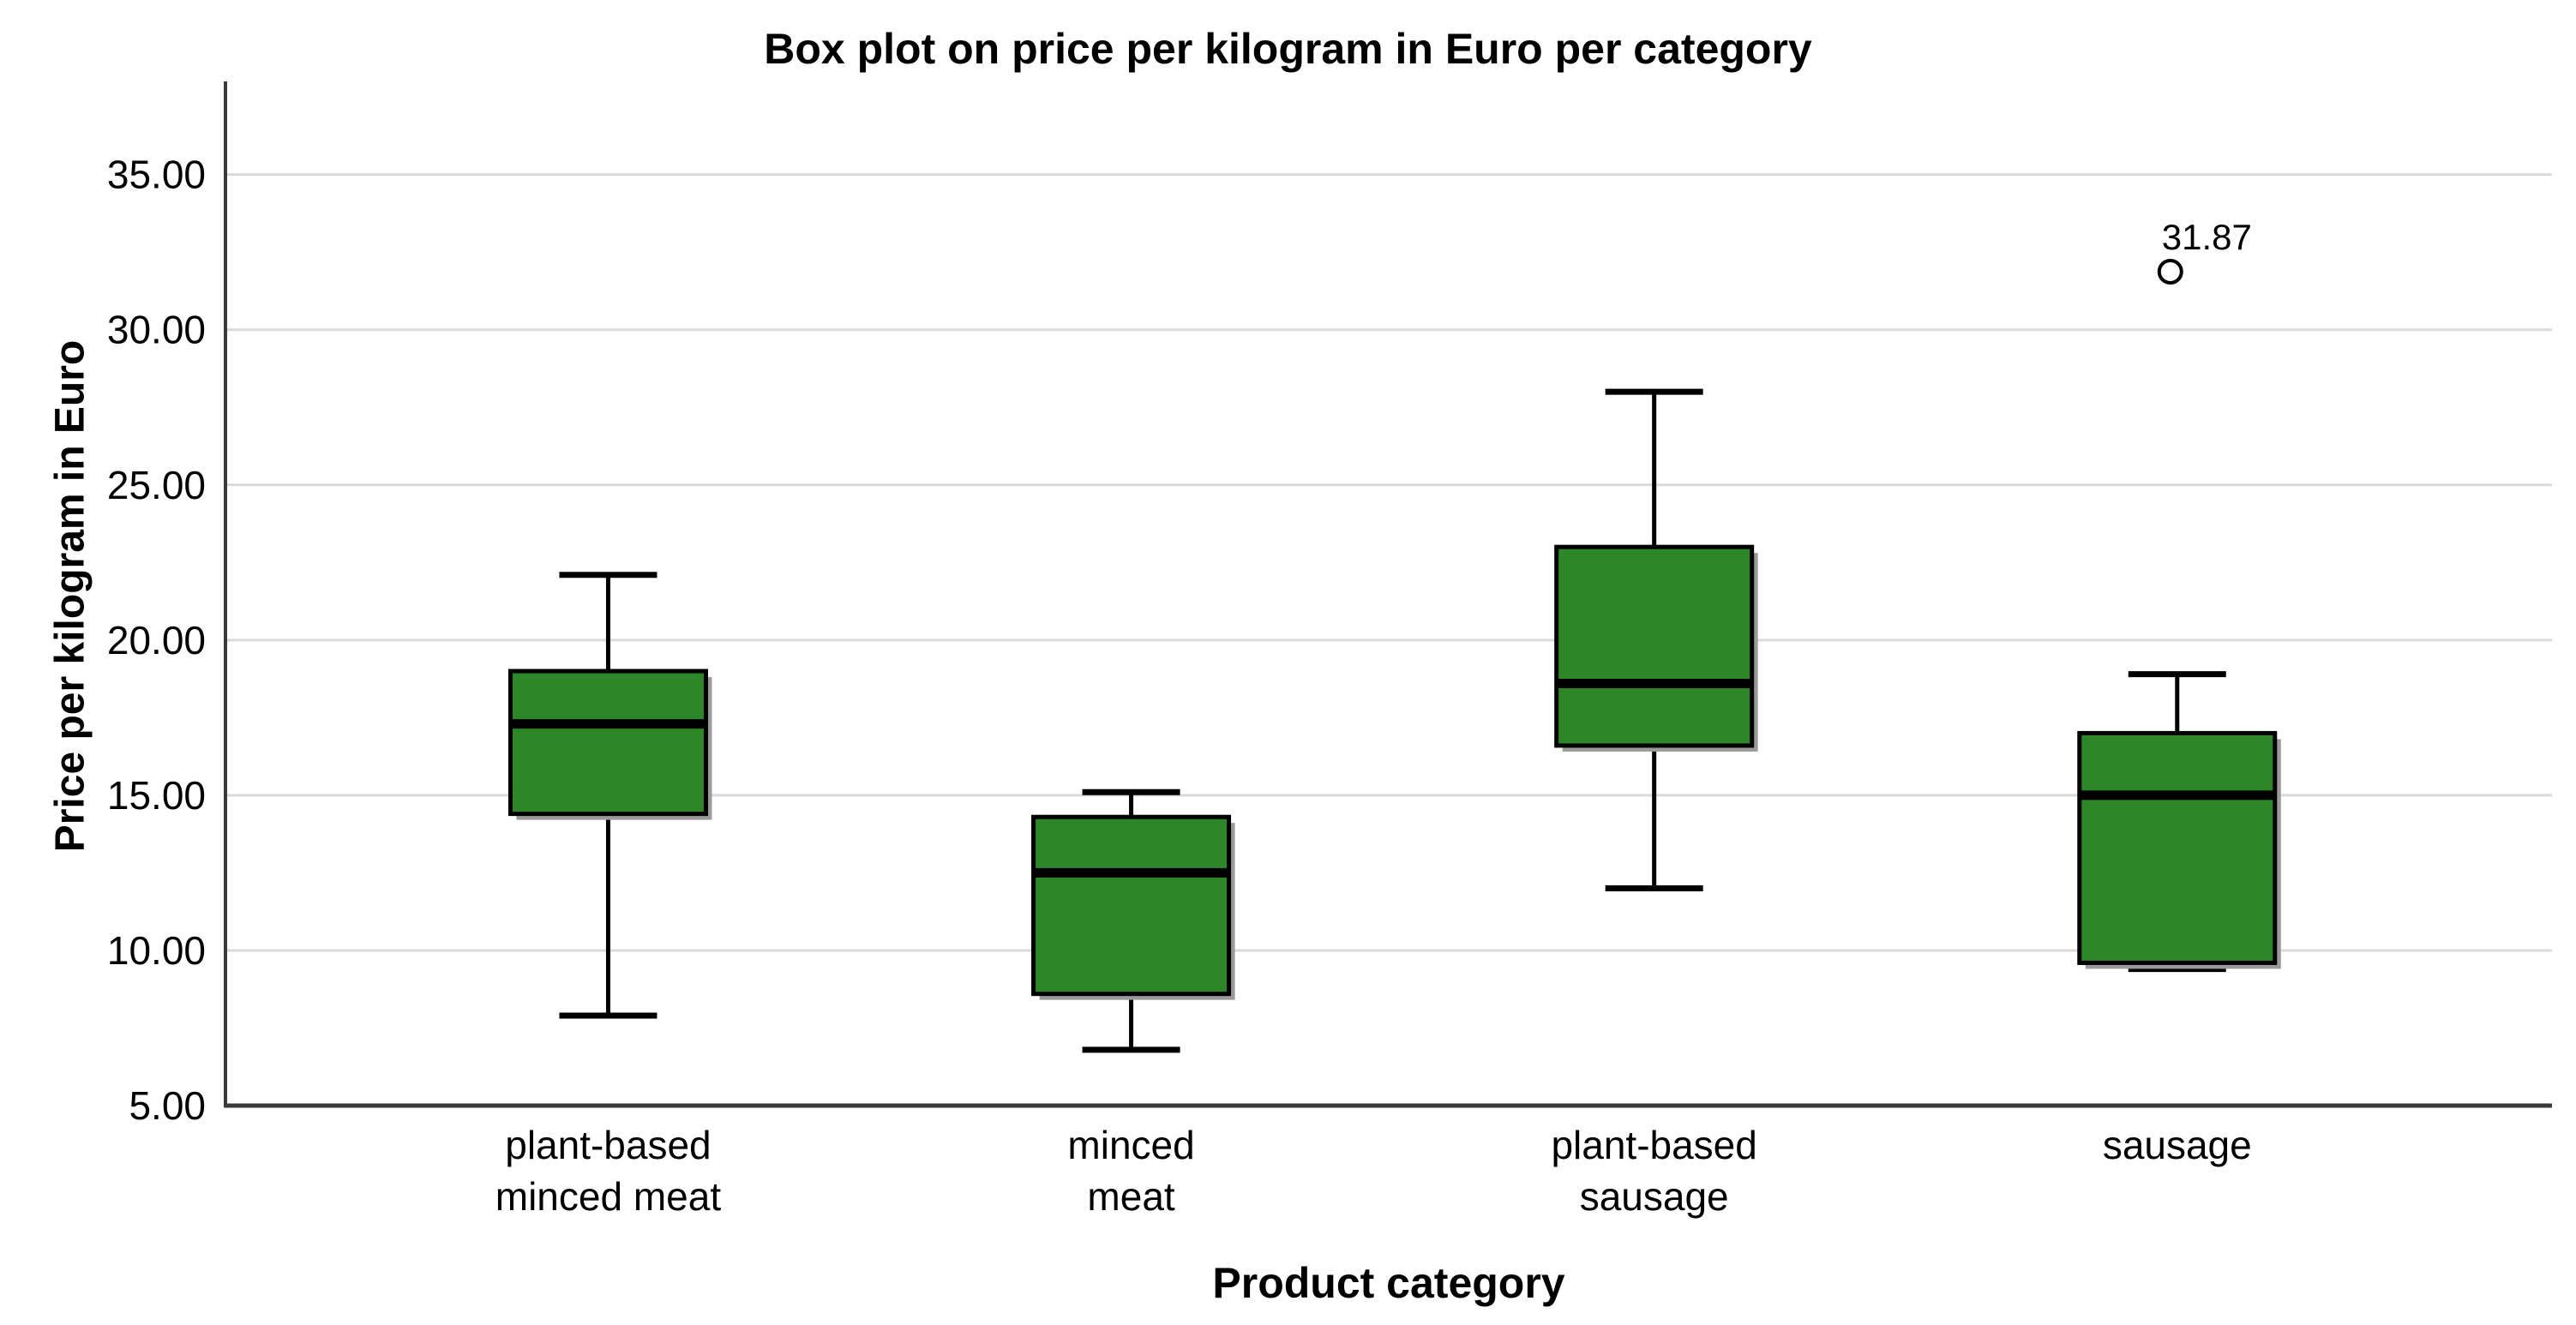 The height and width of the screenshot is (1325, 2576). What do you see at coordinates (156, 795) in the screenshot?
I see `y-tick-label: 15.00` at bounding box center [156, 795].